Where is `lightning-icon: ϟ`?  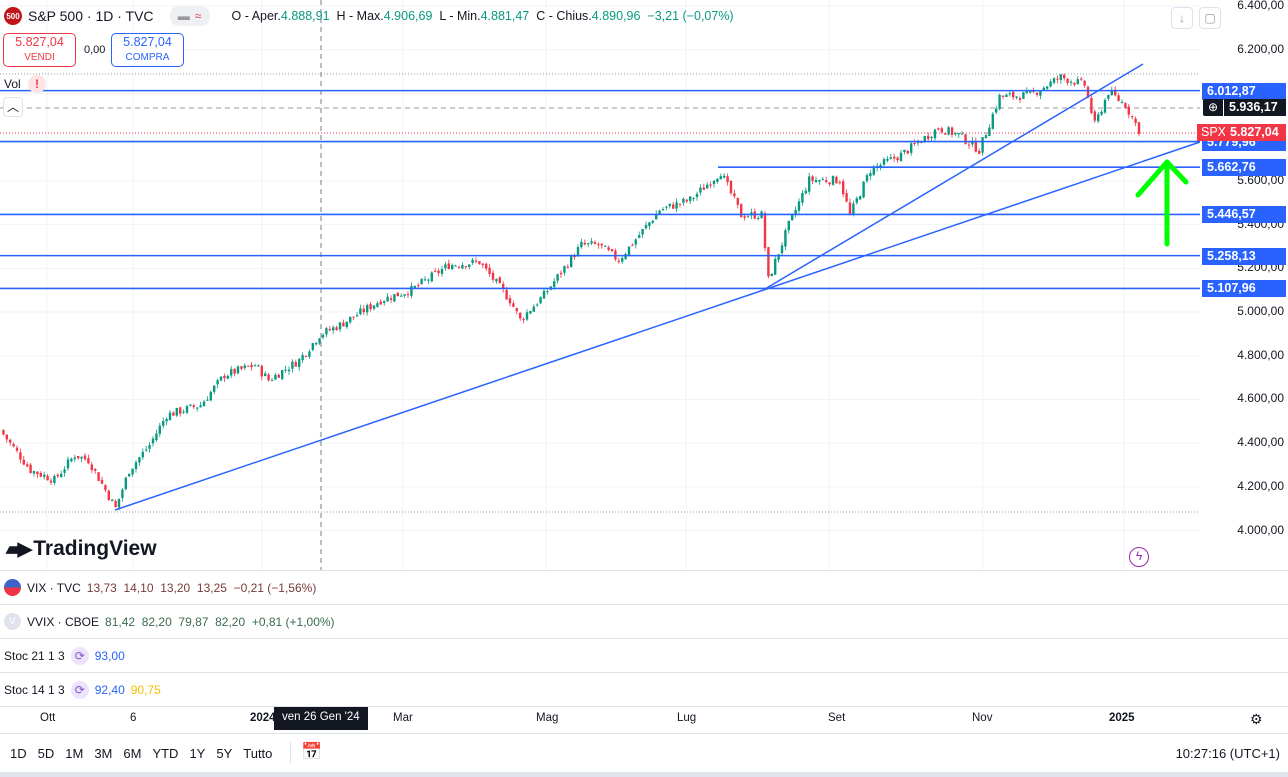 lightning-icon: ϟ is located at coordinates (1139, 557).